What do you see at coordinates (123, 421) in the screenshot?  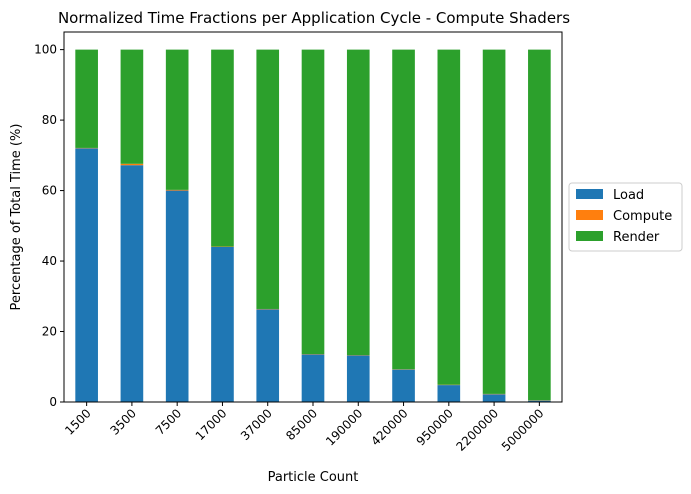 I see `x-tick-label: 3500` at bounding box center [123, 421].